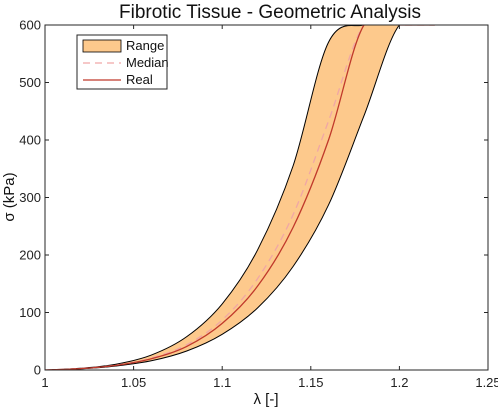  What do you see at coordinates (139, 79) in the screenshot?
I see `legend-label-real: Real` at bounding box center [139, 79].